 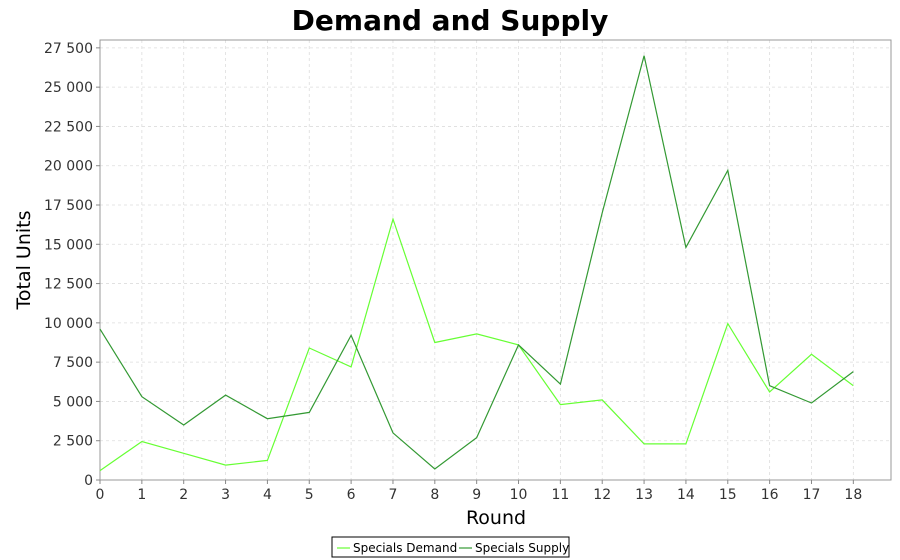 What do you see at coordinates (728, 495) in the screenshot?
I see `x-tick-label: 15` at bounding box center [728, 495].